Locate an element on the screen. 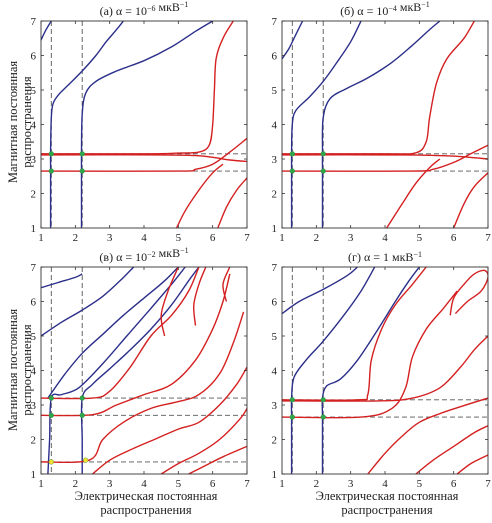  x-axis-label-right: Электрическая постоянная распространения is located at coordinates (387, 503).